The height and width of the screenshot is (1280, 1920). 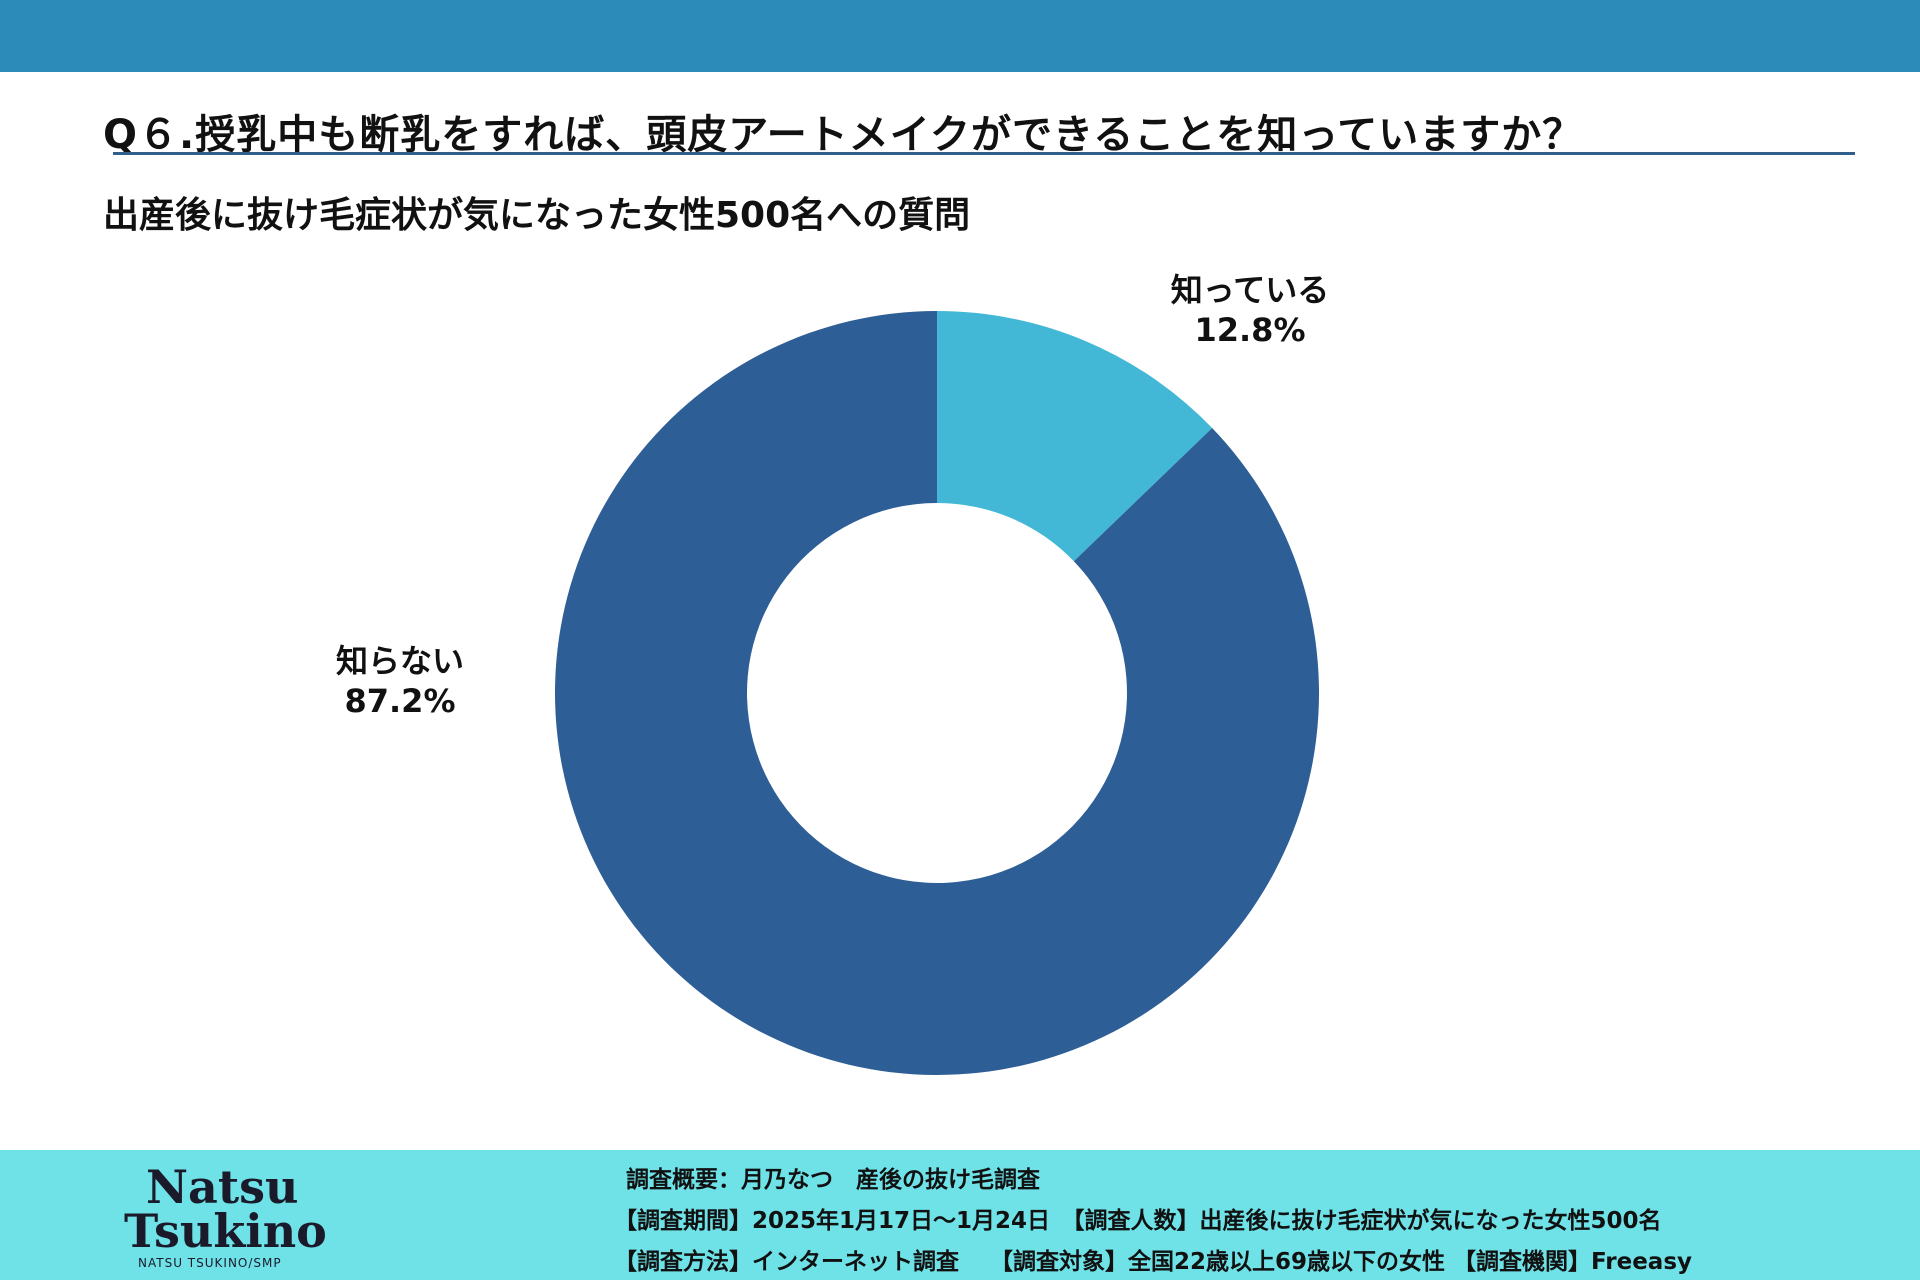 I want to click on slice-label-dont-know: 知らない 87.2%, so click(x=400, y=681).